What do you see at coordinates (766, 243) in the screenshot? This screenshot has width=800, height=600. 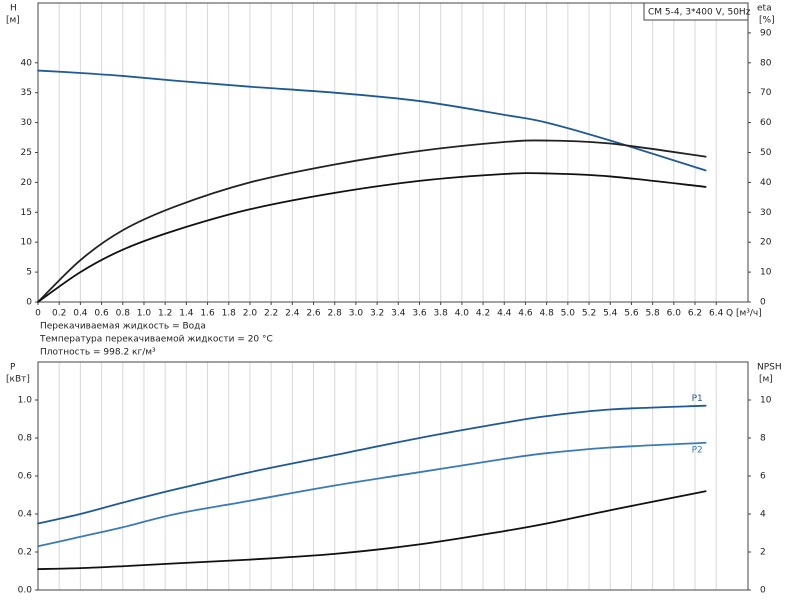 I see `y2-tick-label: 20` at bounding box center [766, 243].